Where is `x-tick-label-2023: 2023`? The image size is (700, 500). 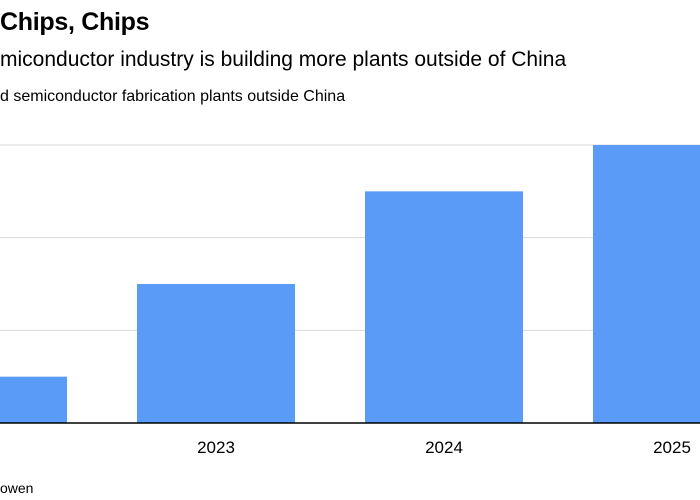 x-tick-label-2023: 2023 is located at coordinates (216, 447).